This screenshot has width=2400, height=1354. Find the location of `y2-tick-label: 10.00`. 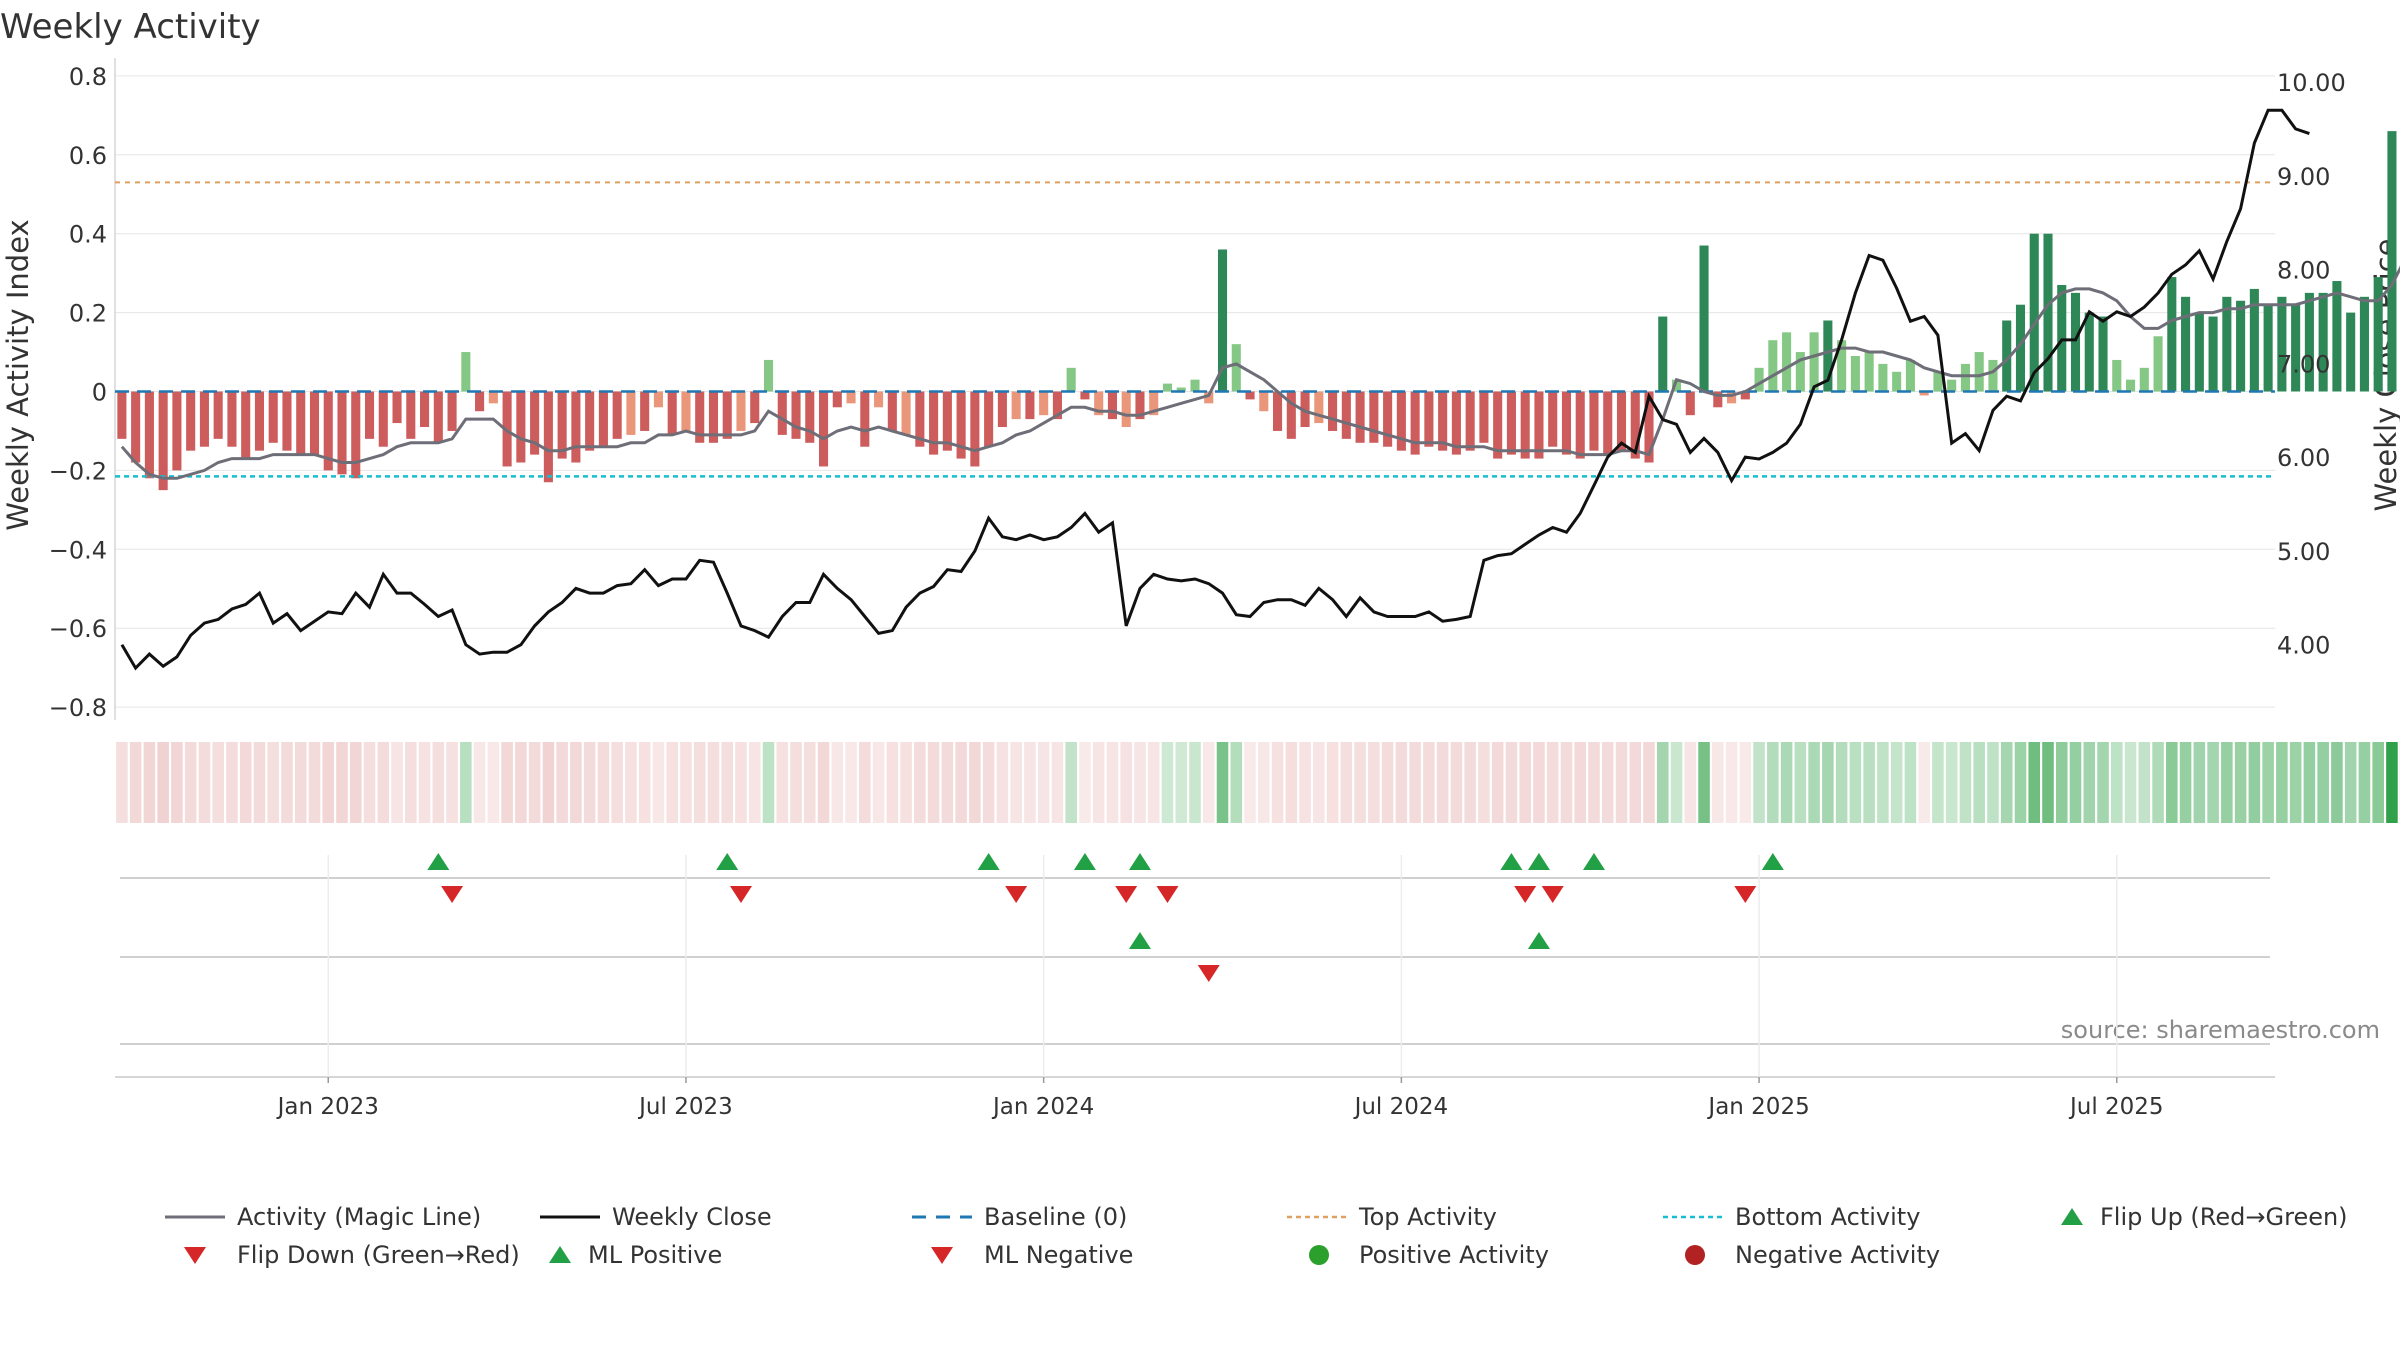

y2-tick-label: 10.00 is located at coordinates (2311, 83).